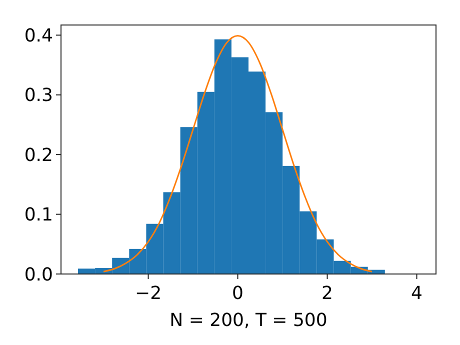 The width and height of the screenshot is (460, 345). What do you see at coordinates (38, 275) in the screenshot?
I see `y-tick-label: 0.0` at bounding box center [38, 275].